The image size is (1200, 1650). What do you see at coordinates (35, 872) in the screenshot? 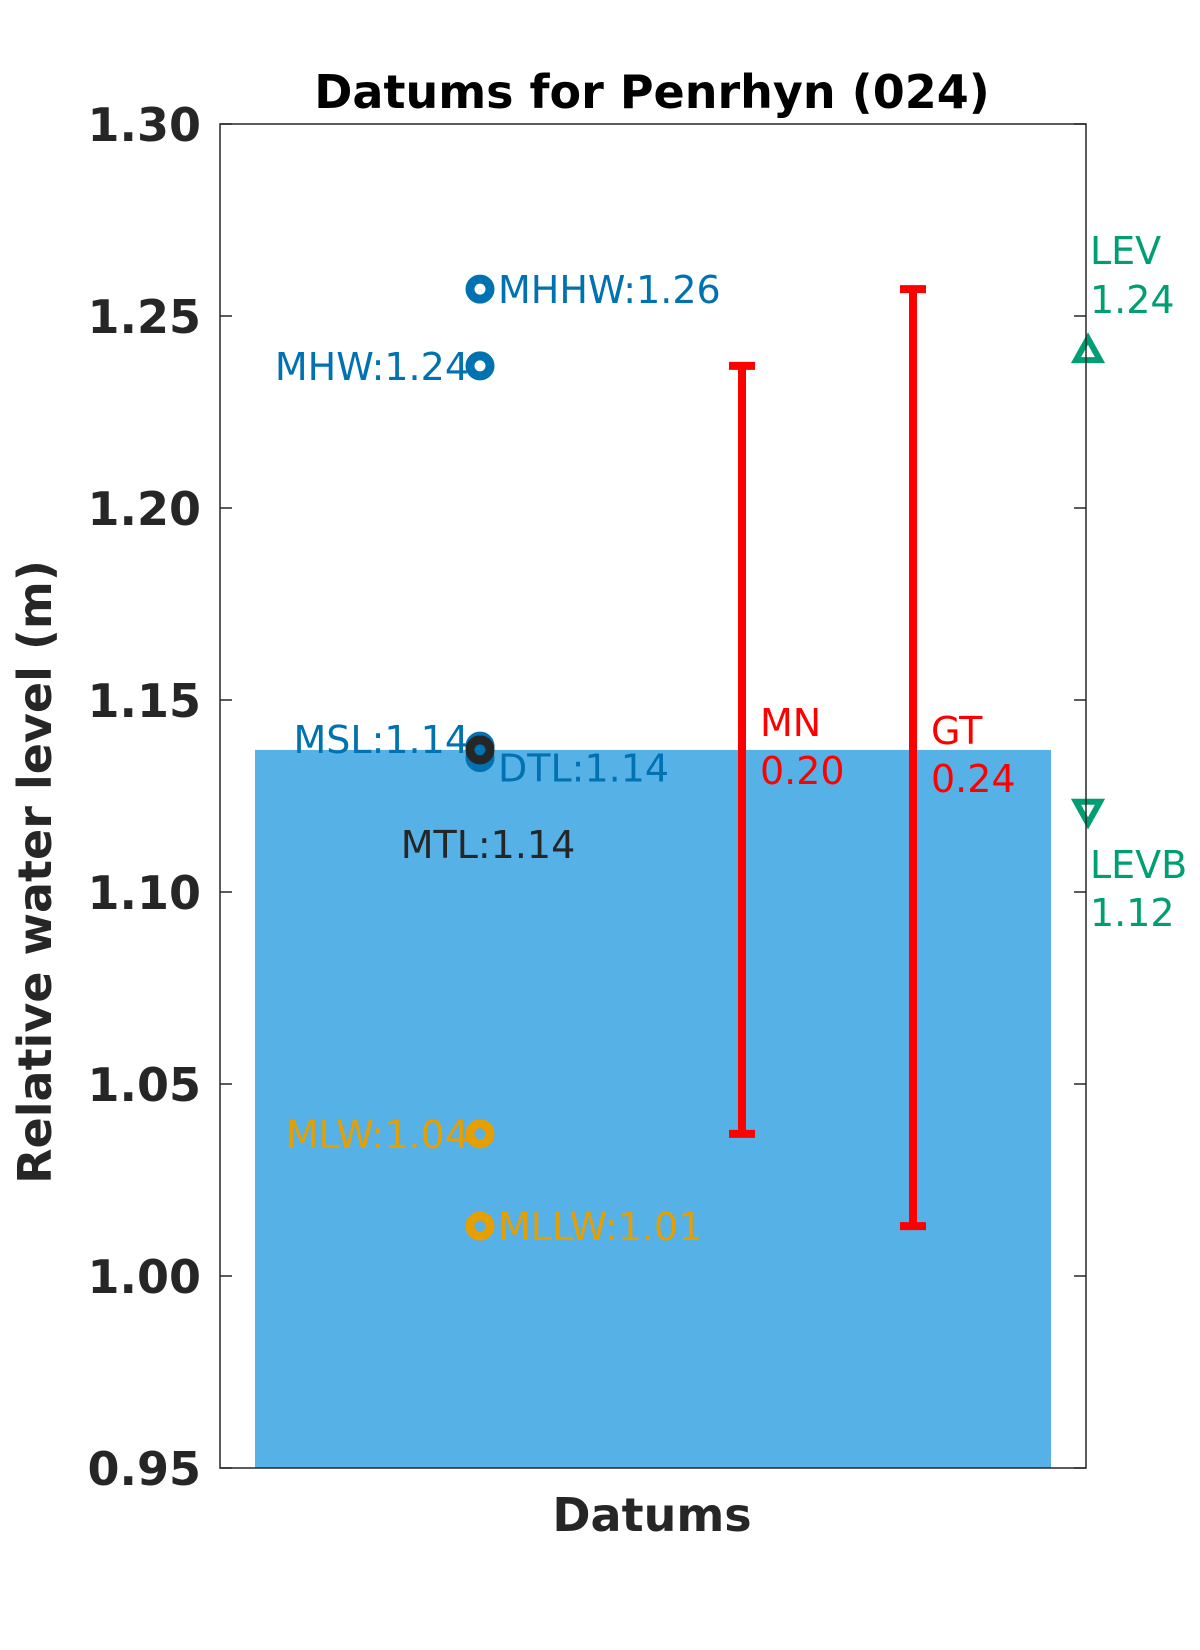
I see `y-axis-label: Relative water level (m)` at bounding box center [35, 872].